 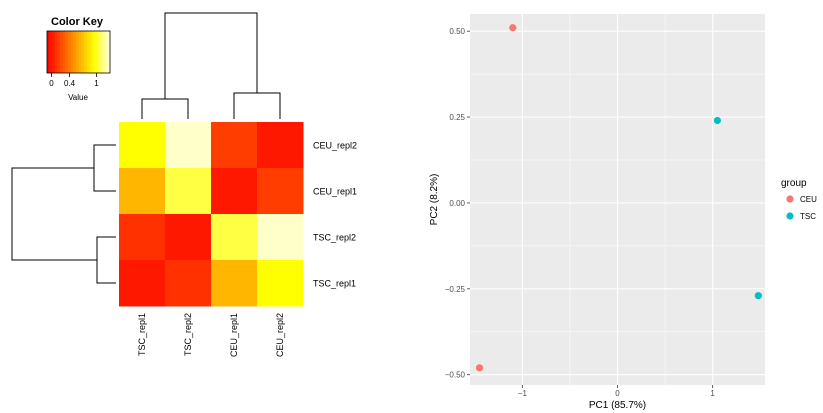 I want to click on y-tick-label: −0.25, so click(x=455, y=289).